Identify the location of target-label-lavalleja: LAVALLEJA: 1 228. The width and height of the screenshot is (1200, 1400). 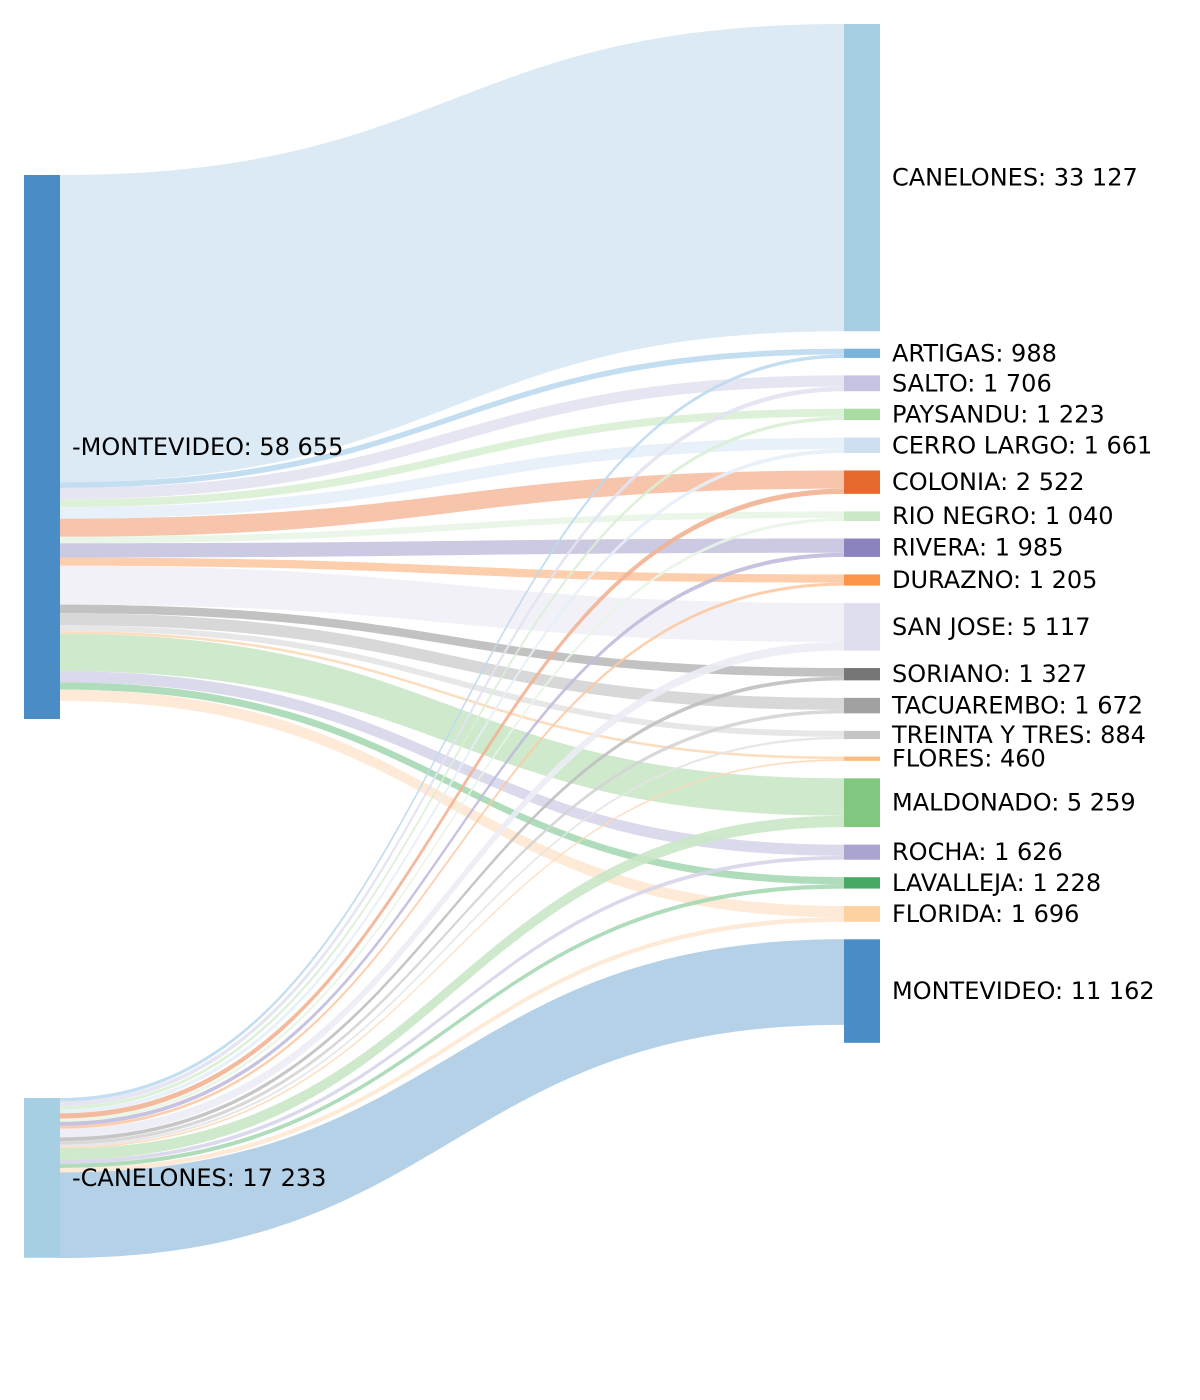
(996, 883).